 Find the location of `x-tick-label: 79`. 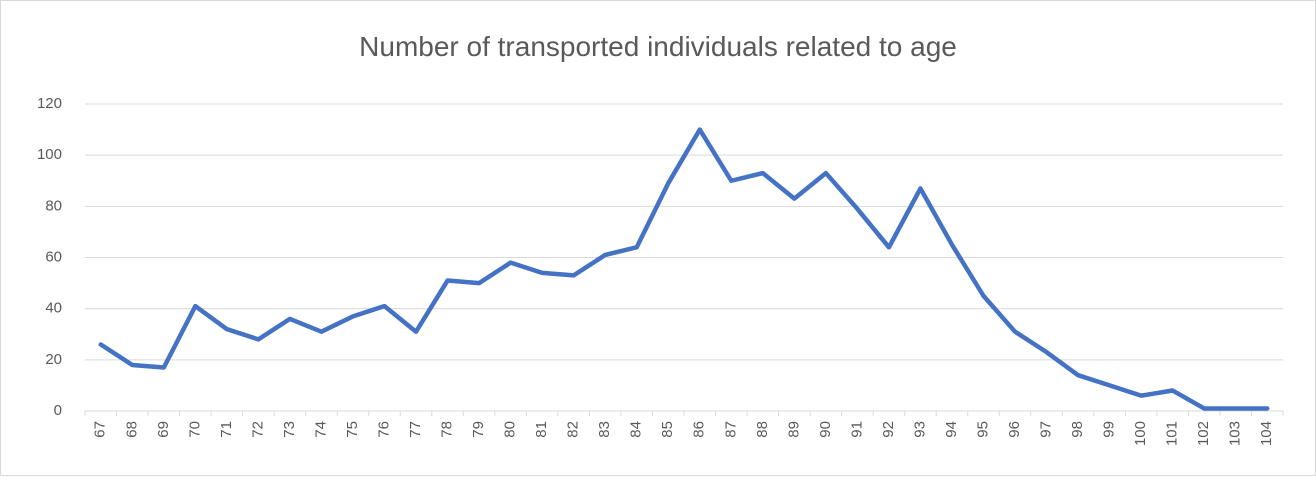

x-tick-label: 79 is located at coordinates (478, 429).